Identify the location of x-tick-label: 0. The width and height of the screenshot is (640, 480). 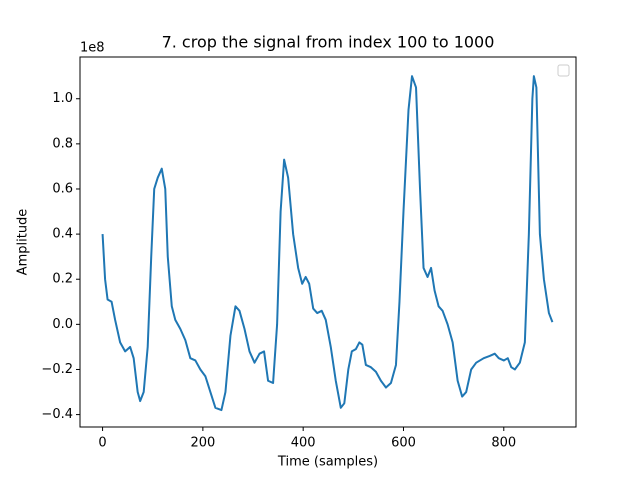
(102, 443).